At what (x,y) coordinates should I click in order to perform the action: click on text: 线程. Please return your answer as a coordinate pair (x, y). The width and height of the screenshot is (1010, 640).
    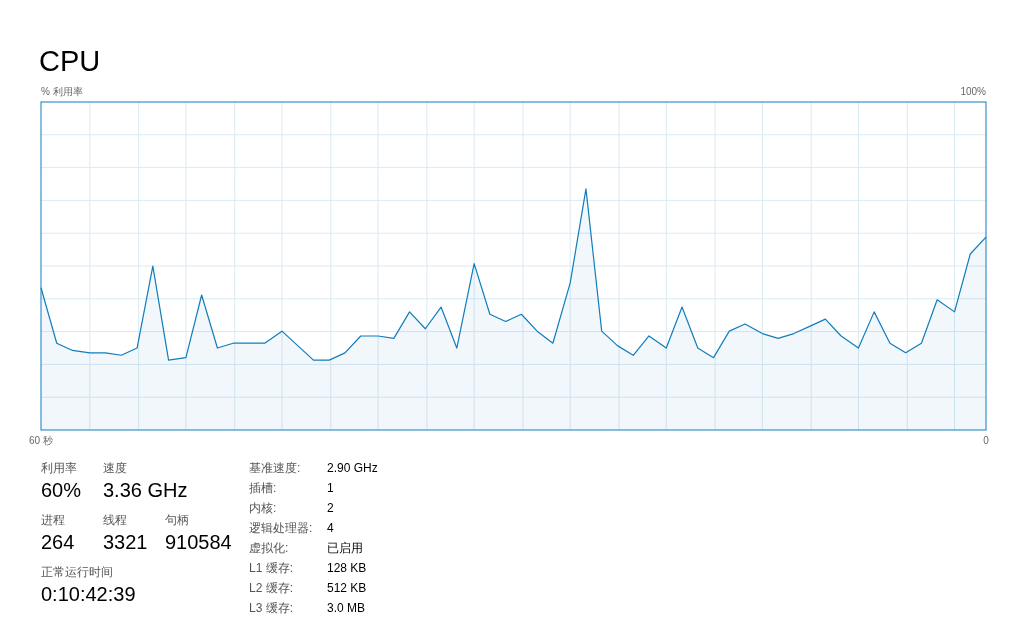
    Looking at the image, I should click on (115, 520).